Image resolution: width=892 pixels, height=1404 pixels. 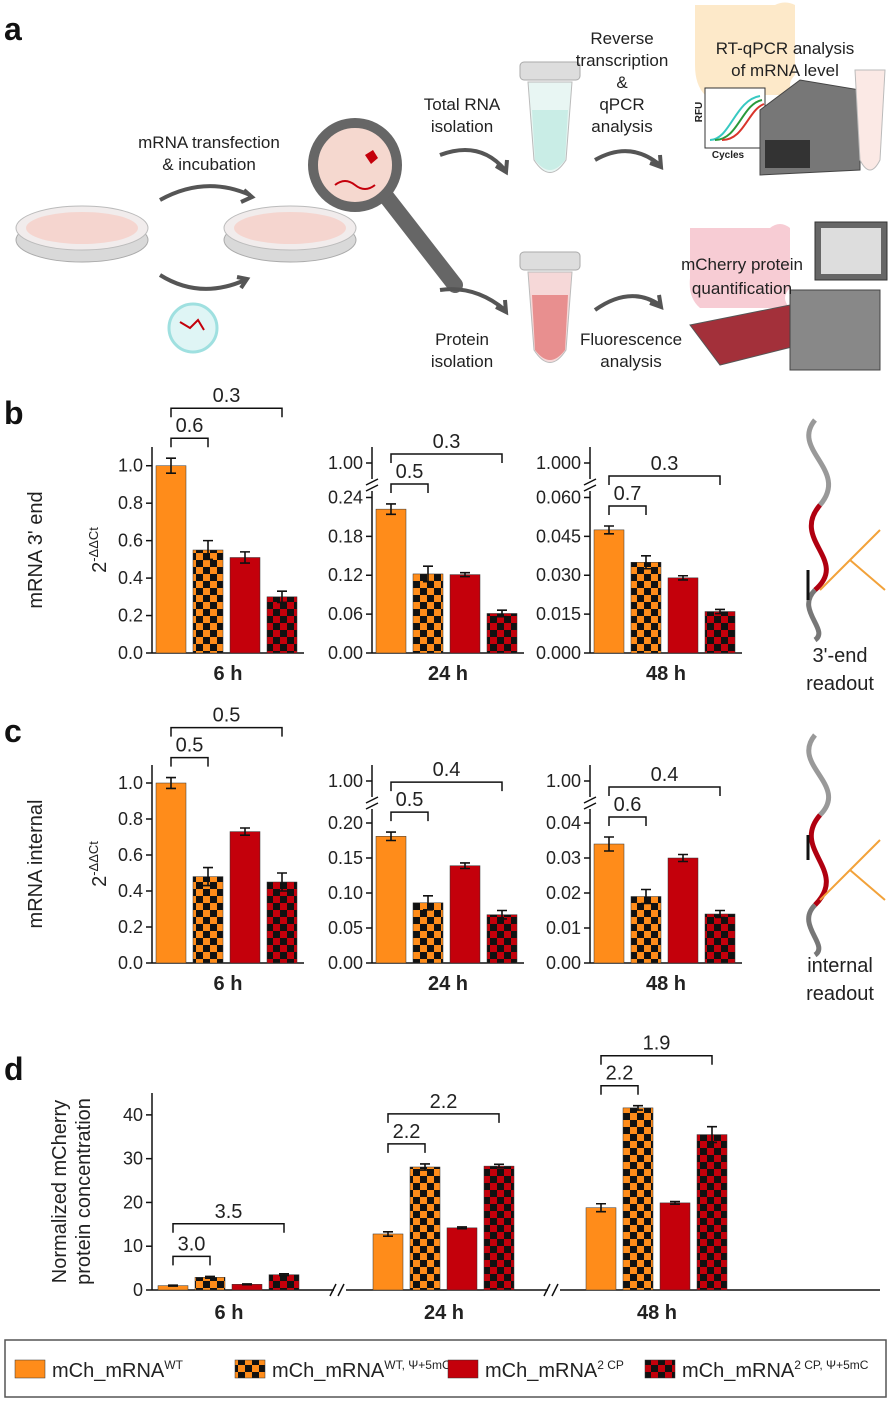 What do you see at coordinates (173, 1365) in the screenshot?
I see `legend-sup: WT` at bounding box center [173, 1365].